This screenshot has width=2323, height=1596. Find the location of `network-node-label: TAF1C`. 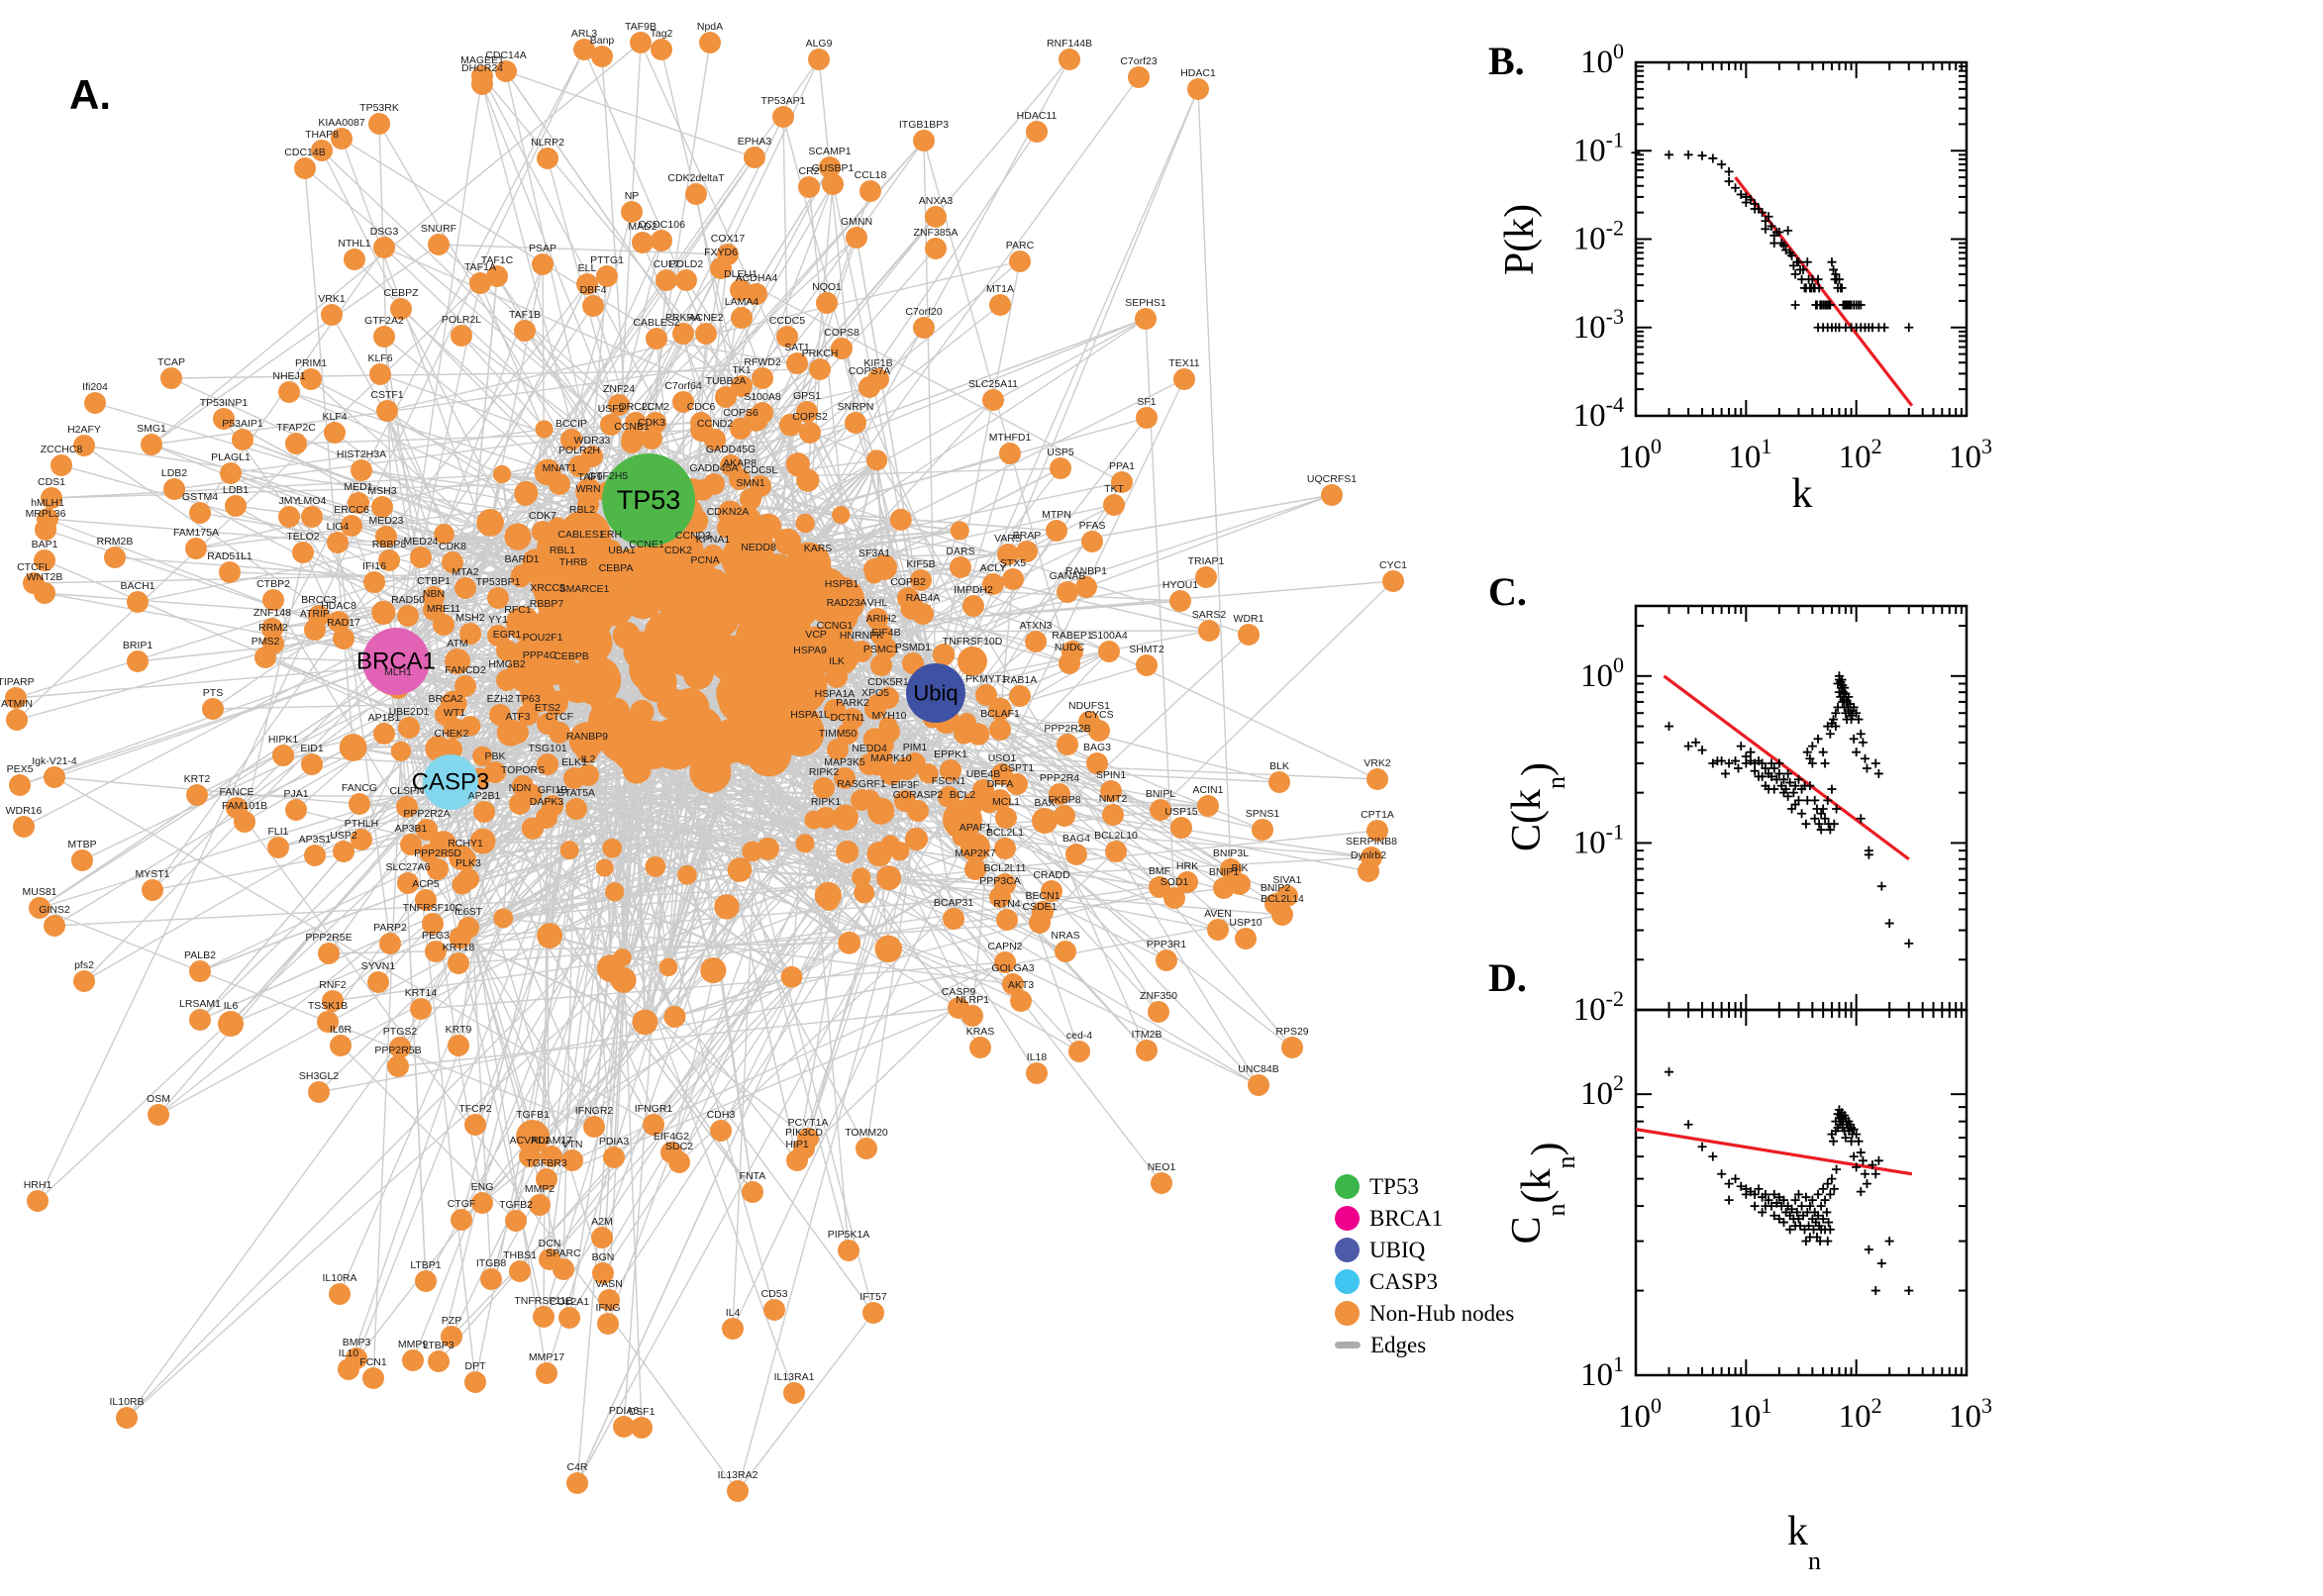

network-node-label: TAF1C is located at coordinates (497, 260).